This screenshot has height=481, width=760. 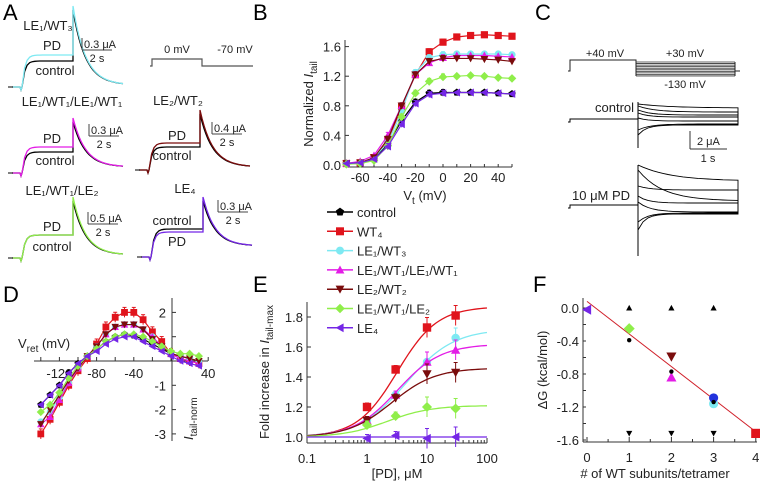 What do you see at coordinates (59, 399) in the screenshot?
I see `d-point-LE1_WT1_LE1_WT1` at bounding box center [59, 399].